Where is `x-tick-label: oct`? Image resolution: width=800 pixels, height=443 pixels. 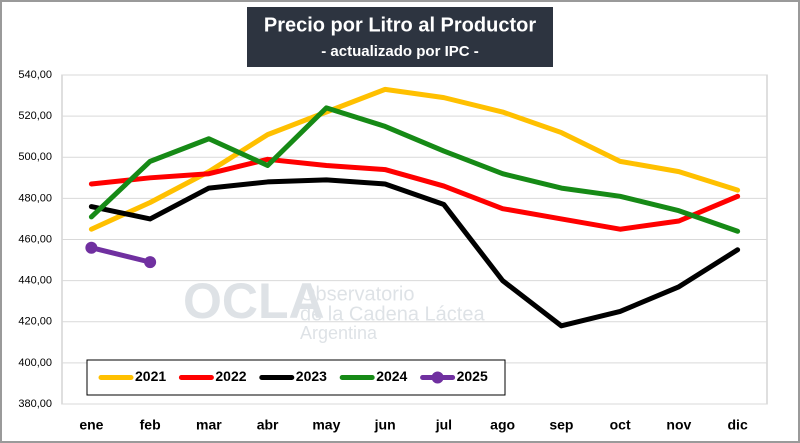
x-tick-label: oct is located at coordinates (620, 425).